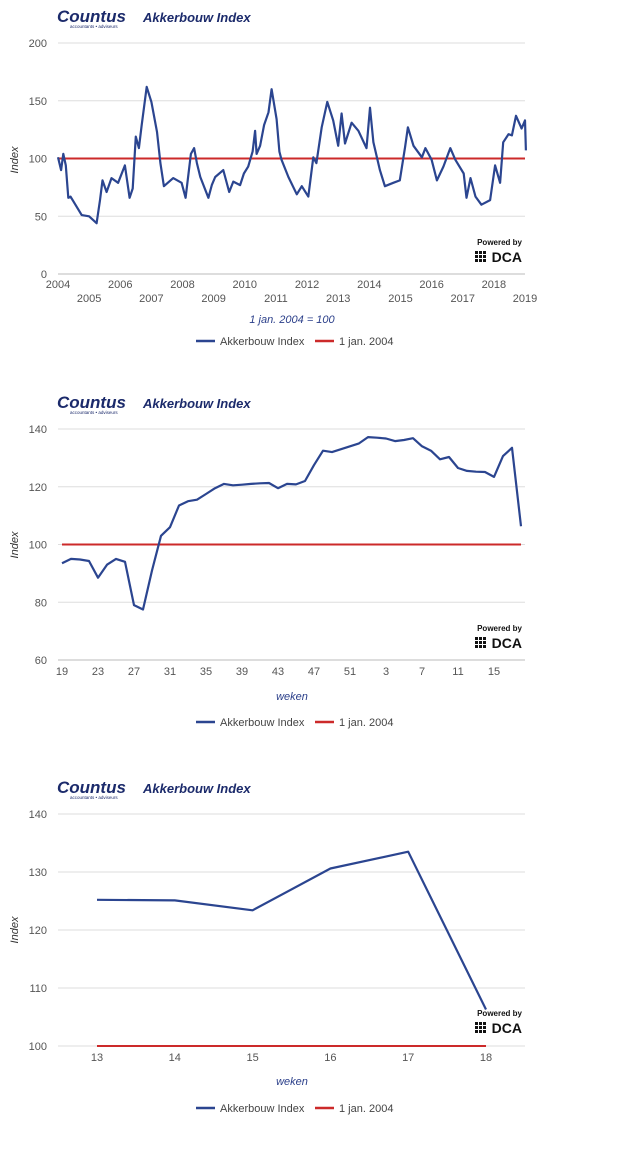 The width and height of the screenshot is (625, 1158). I want to click on x-tick-label: 43, so click(278, 672).